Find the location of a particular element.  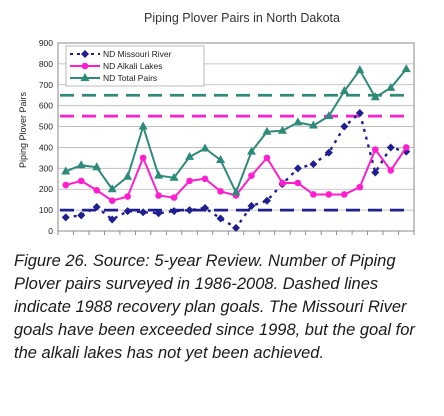

y-tick-label: 600 is located at coordinates (46, 106).